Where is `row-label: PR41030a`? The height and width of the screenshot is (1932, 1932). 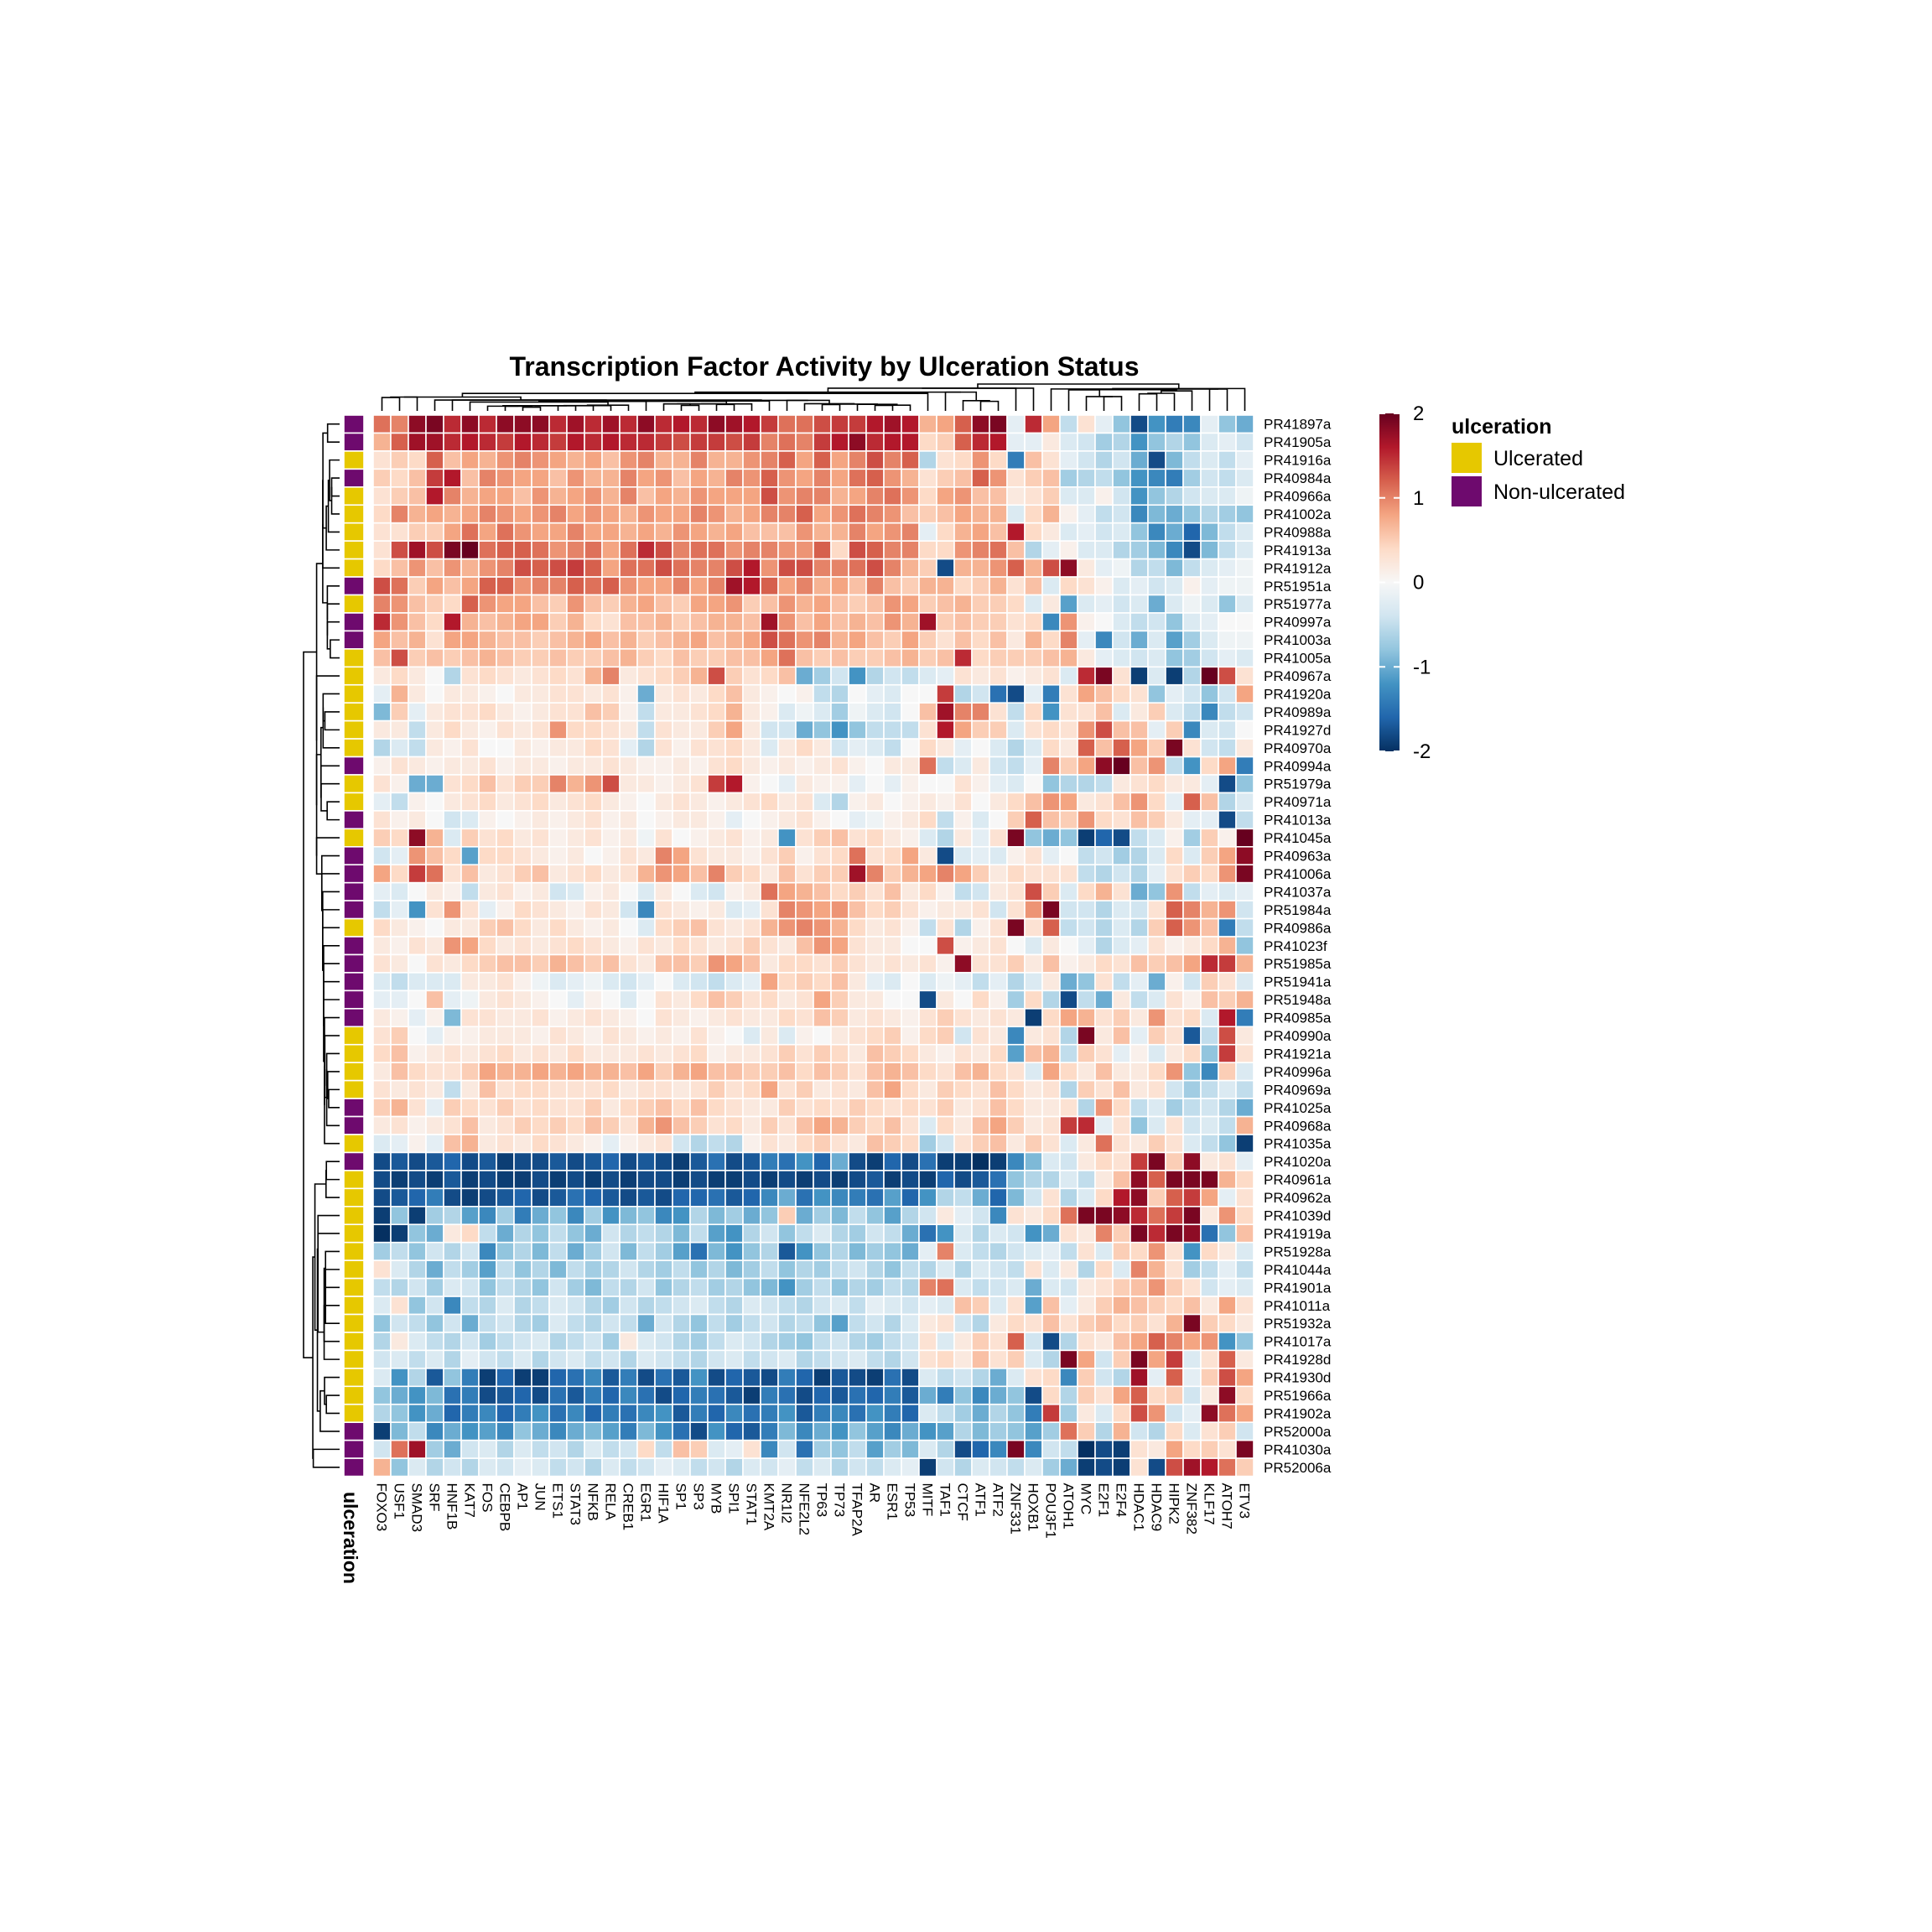 row-label: PR41030a is located at coordinates (1298, 1449).